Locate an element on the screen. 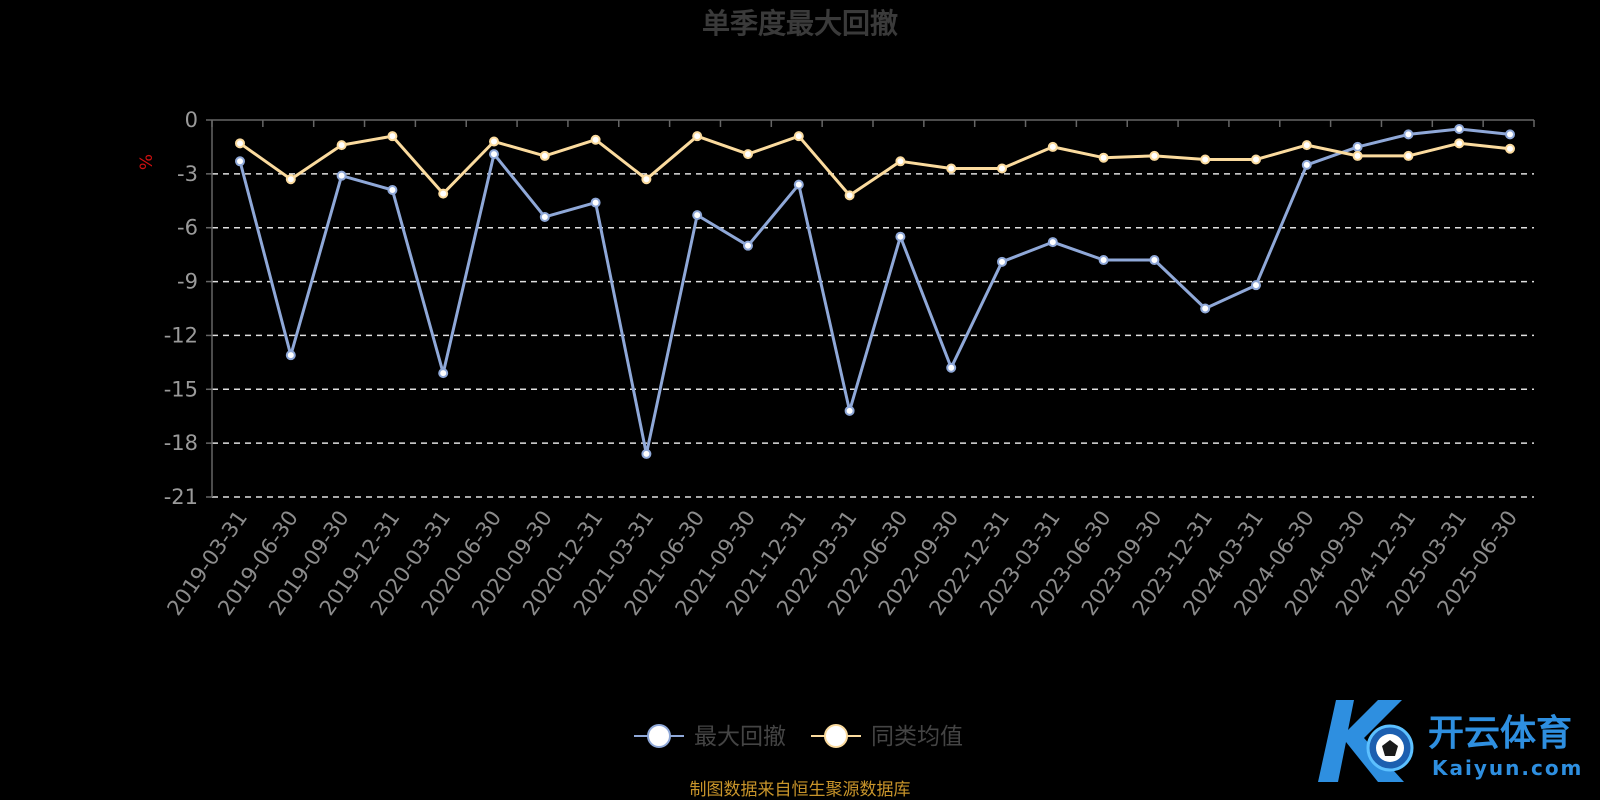 The image size is (1600, 800). legend-item-drawdown: 最大回撤 is located at coordinates (710, 737).